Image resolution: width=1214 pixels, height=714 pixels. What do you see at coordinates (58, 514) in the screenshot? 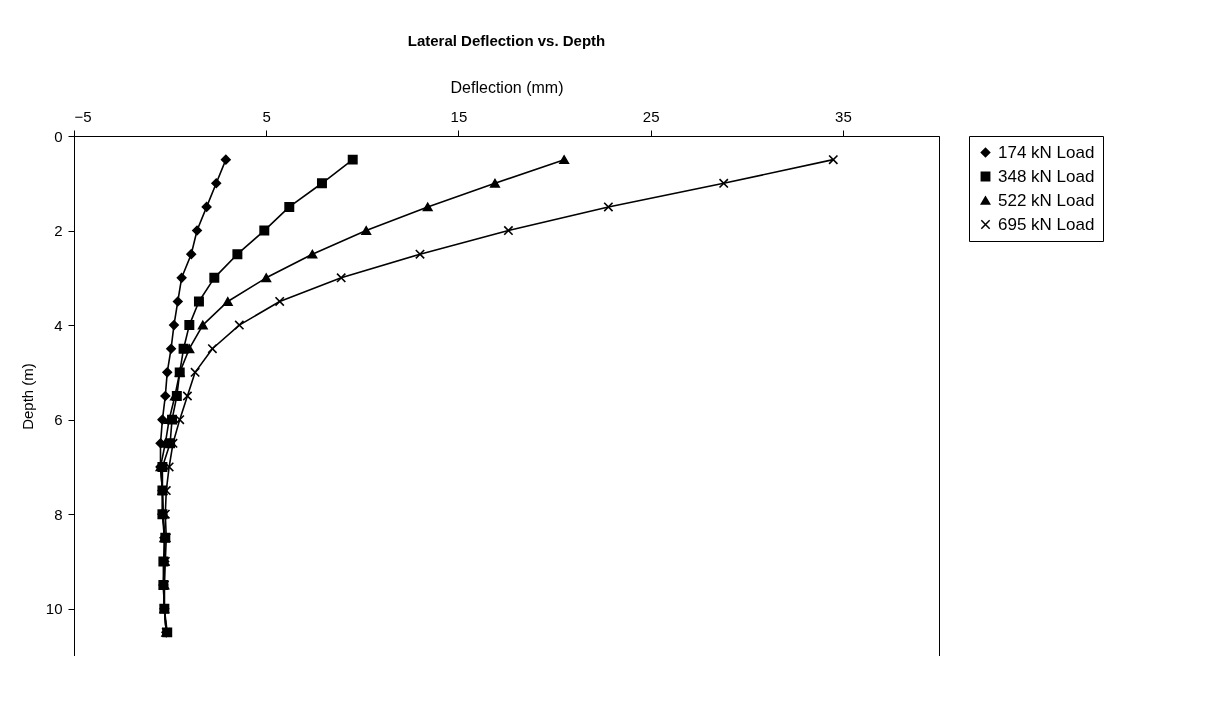
I see `y-tick-label: 8` at bounding box center [58, 514].